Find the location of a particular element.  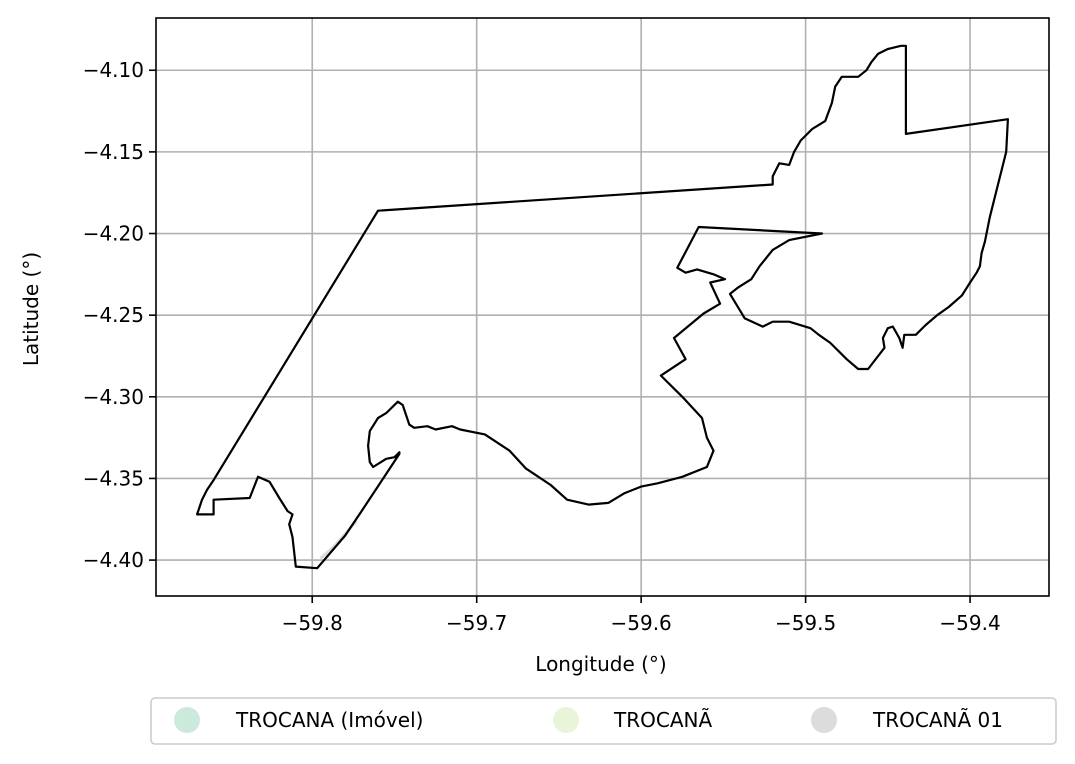

x-tick-label: −59.5 is located at coordinates (805, 623).